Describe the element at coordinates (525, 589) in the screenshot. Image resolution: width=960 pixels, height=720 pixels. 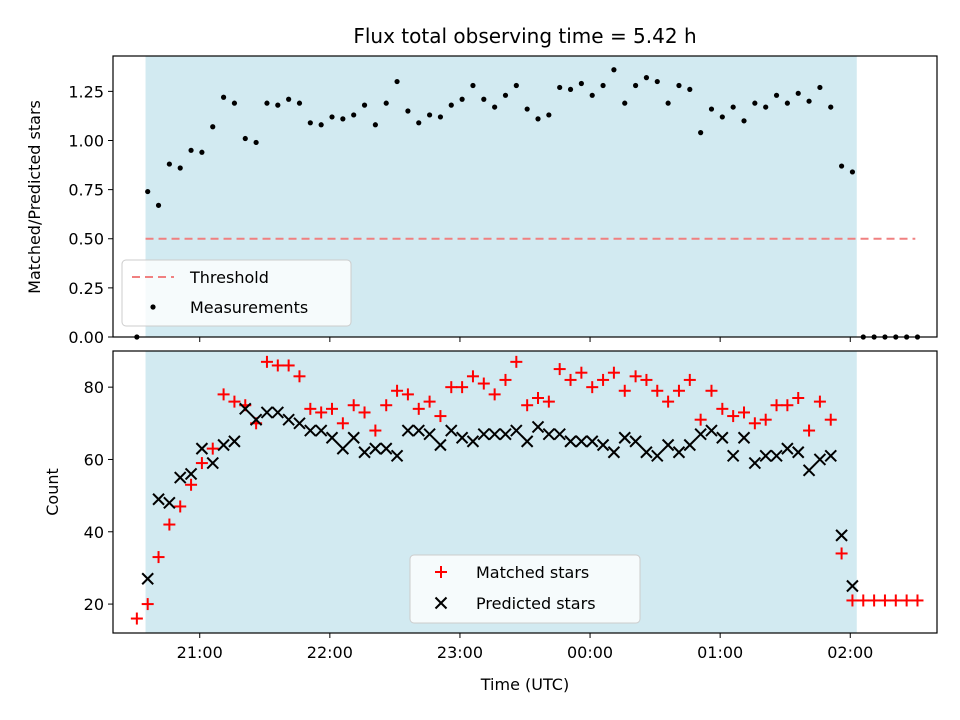
I see `bottom-legend: Matched stars Predicted stars` at that location.